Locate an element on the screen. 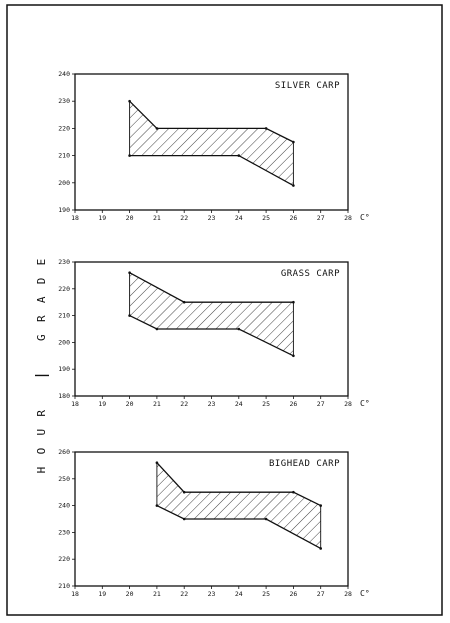  ylabel-char: U is located at coordinates (41, 432).